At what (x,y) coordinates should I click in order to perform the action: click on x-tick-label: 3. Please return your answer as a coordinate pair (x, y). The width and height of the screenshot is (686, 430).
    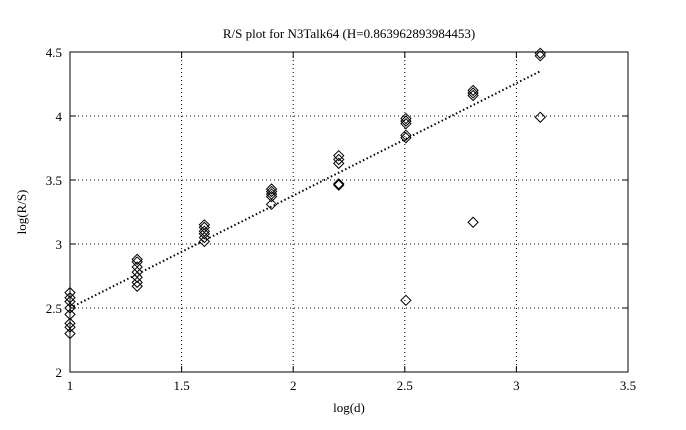
    Looking at the image, I should click on (516, 385).